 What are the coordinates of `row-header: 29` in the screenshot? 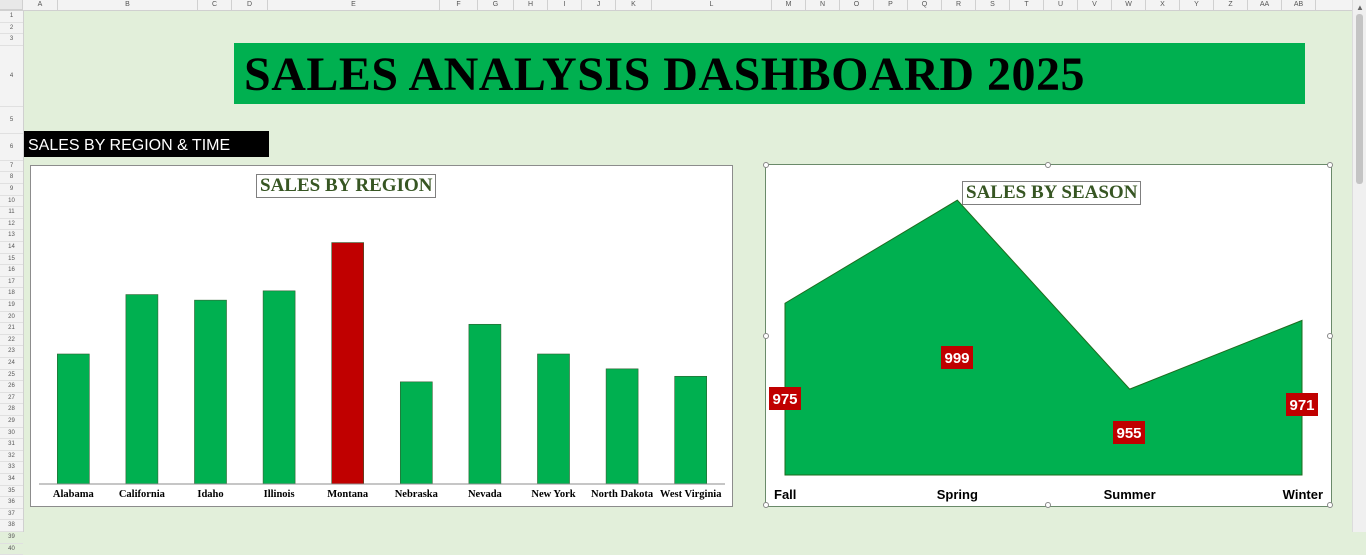 It's located at (11, 422).